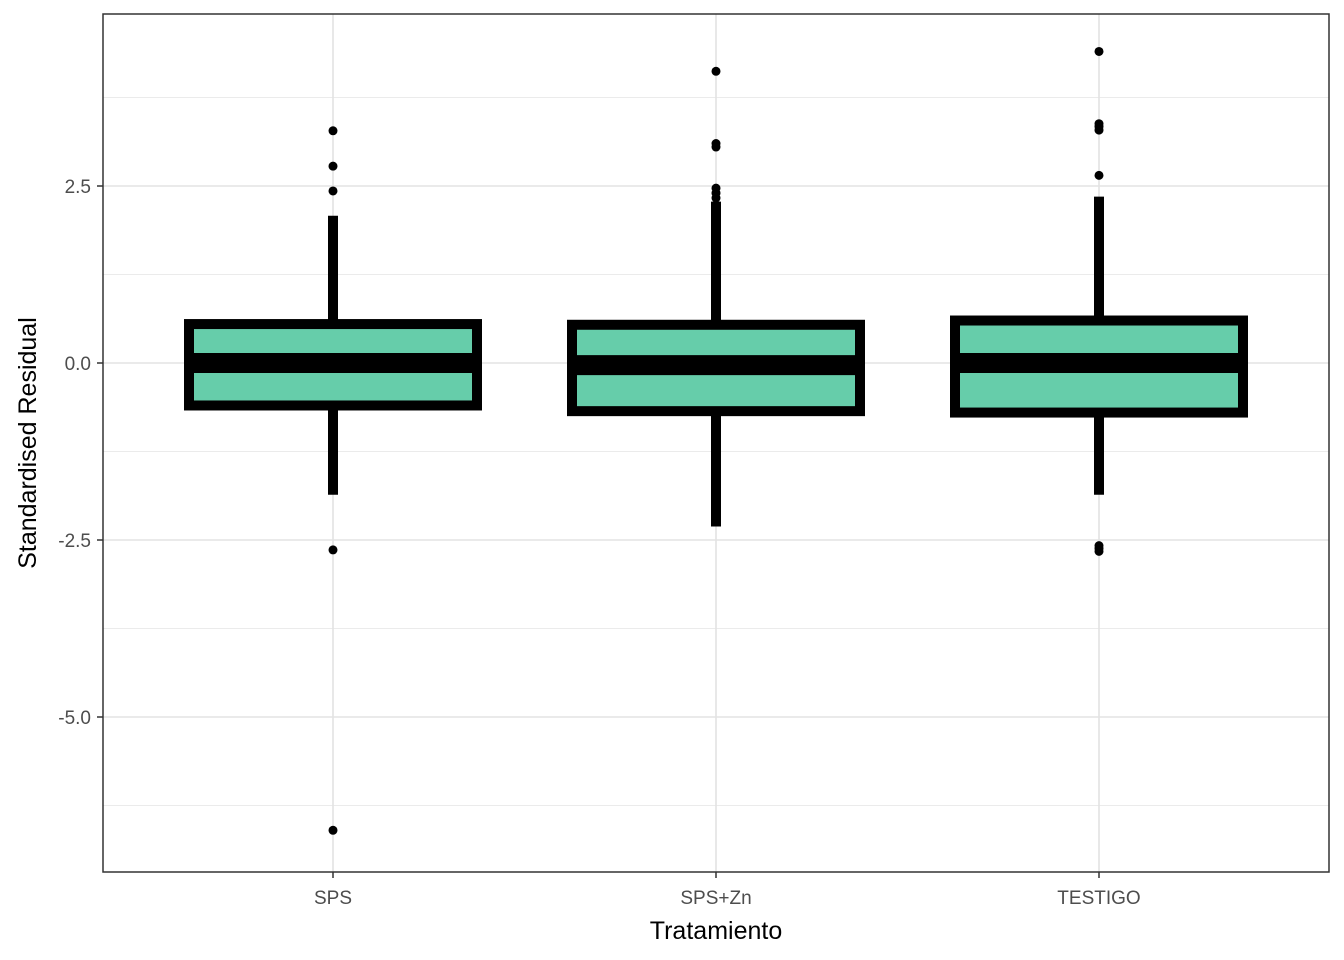  What do you see at coordinates (1099, 301) in the screenshot?
I see `box-group-testigo` at bounding box center [1099, 301].